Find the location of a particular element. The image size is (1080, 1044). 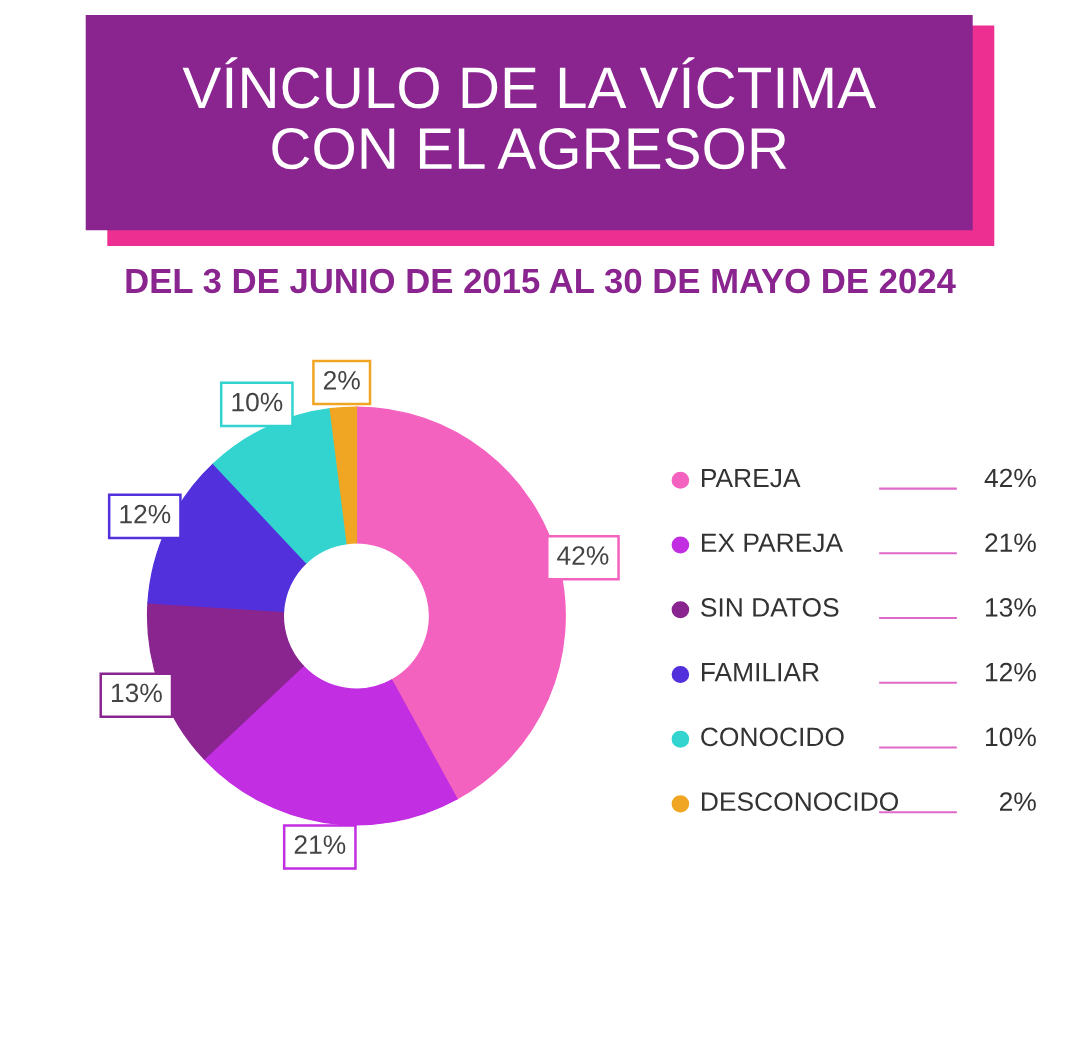

legend-label: EX PAREJA is located at coordinates (773, 543).